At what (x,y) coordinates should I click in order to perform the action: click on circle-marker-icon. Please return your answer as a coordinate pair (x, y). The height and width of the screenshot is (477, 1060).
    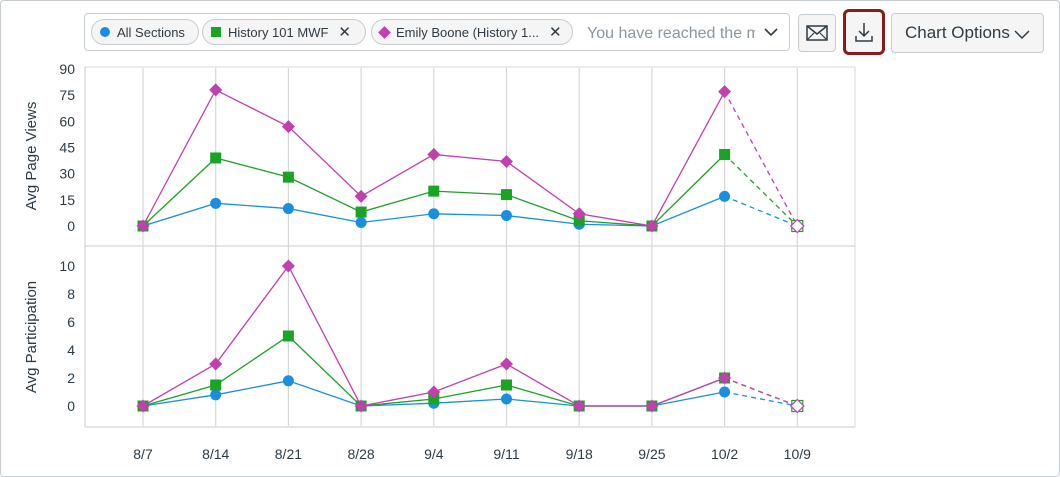
    Looking at the image, I should click on (105, 32).